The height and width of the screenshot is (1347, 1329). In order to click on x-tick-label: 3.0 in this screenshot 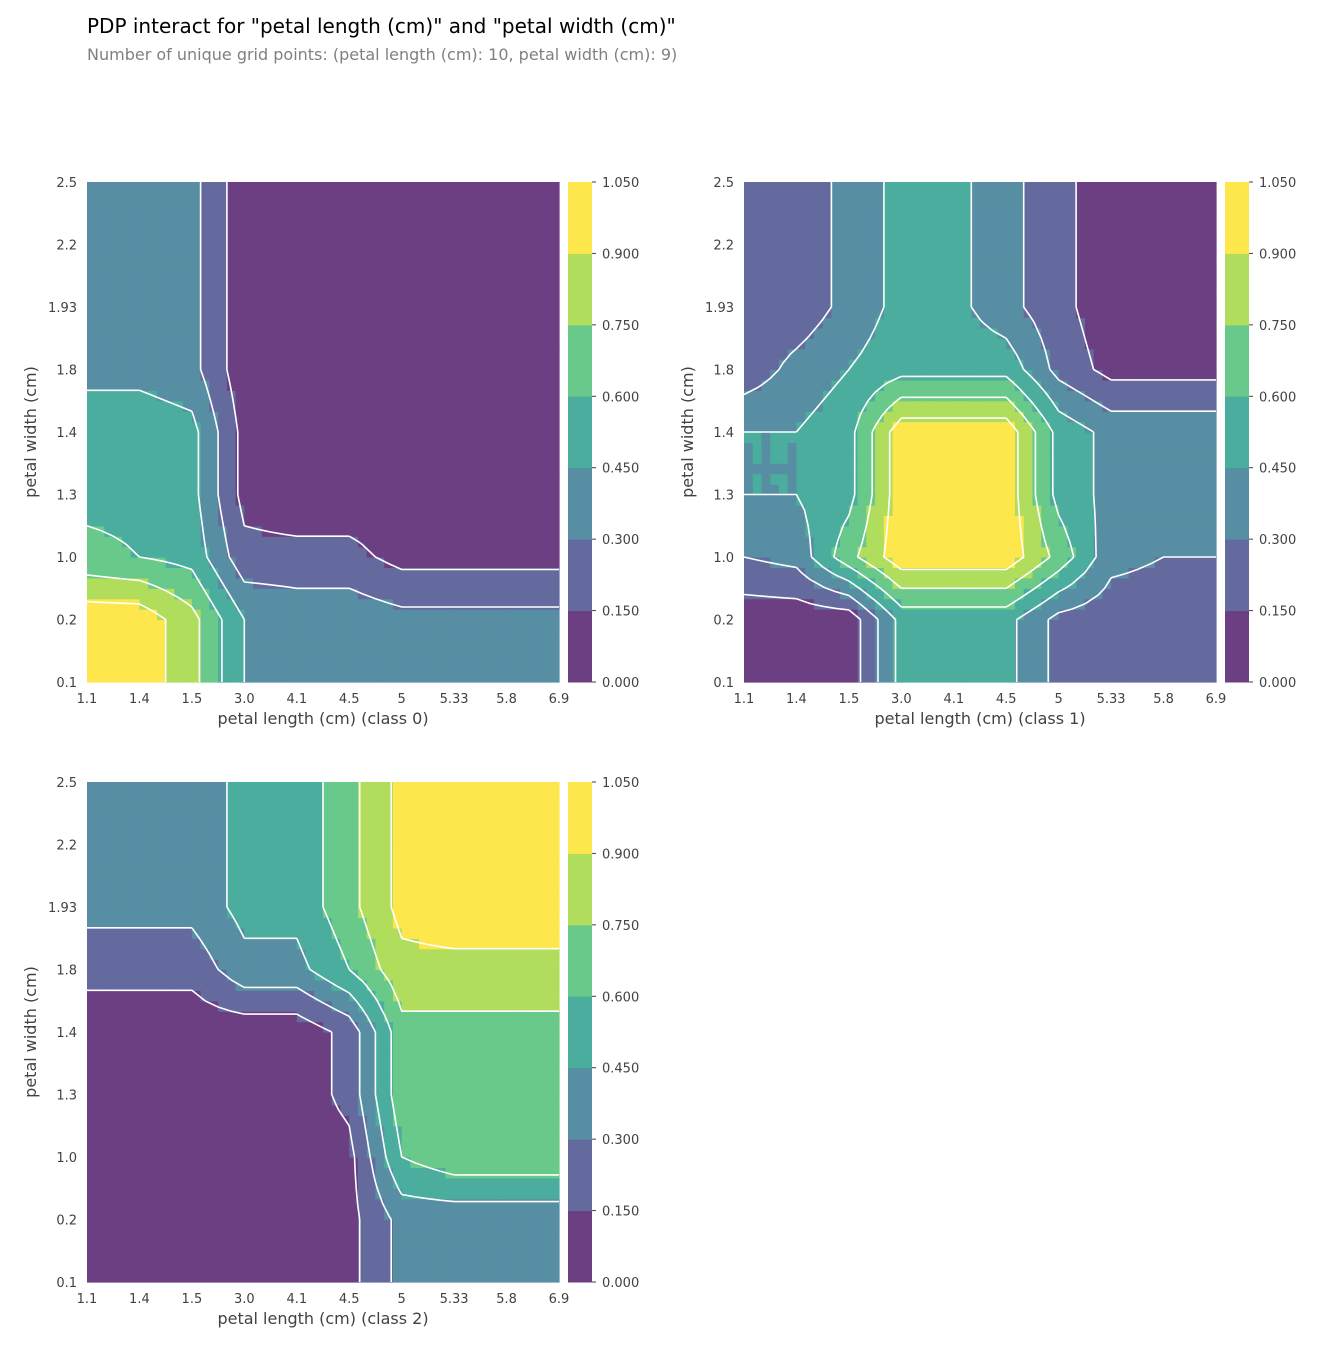, I will do `click(244, 699)`.